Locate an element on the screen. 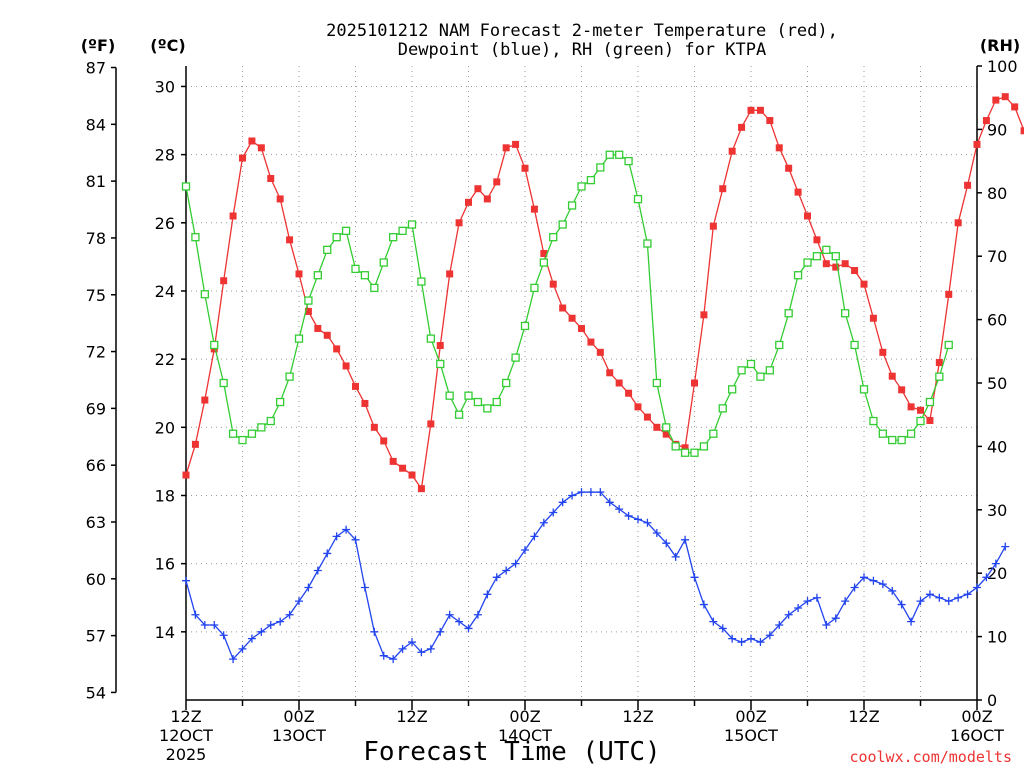 This screenshot has width=1024, height=768. rh-tick-label: 30 is located at coordinates (997, 510).